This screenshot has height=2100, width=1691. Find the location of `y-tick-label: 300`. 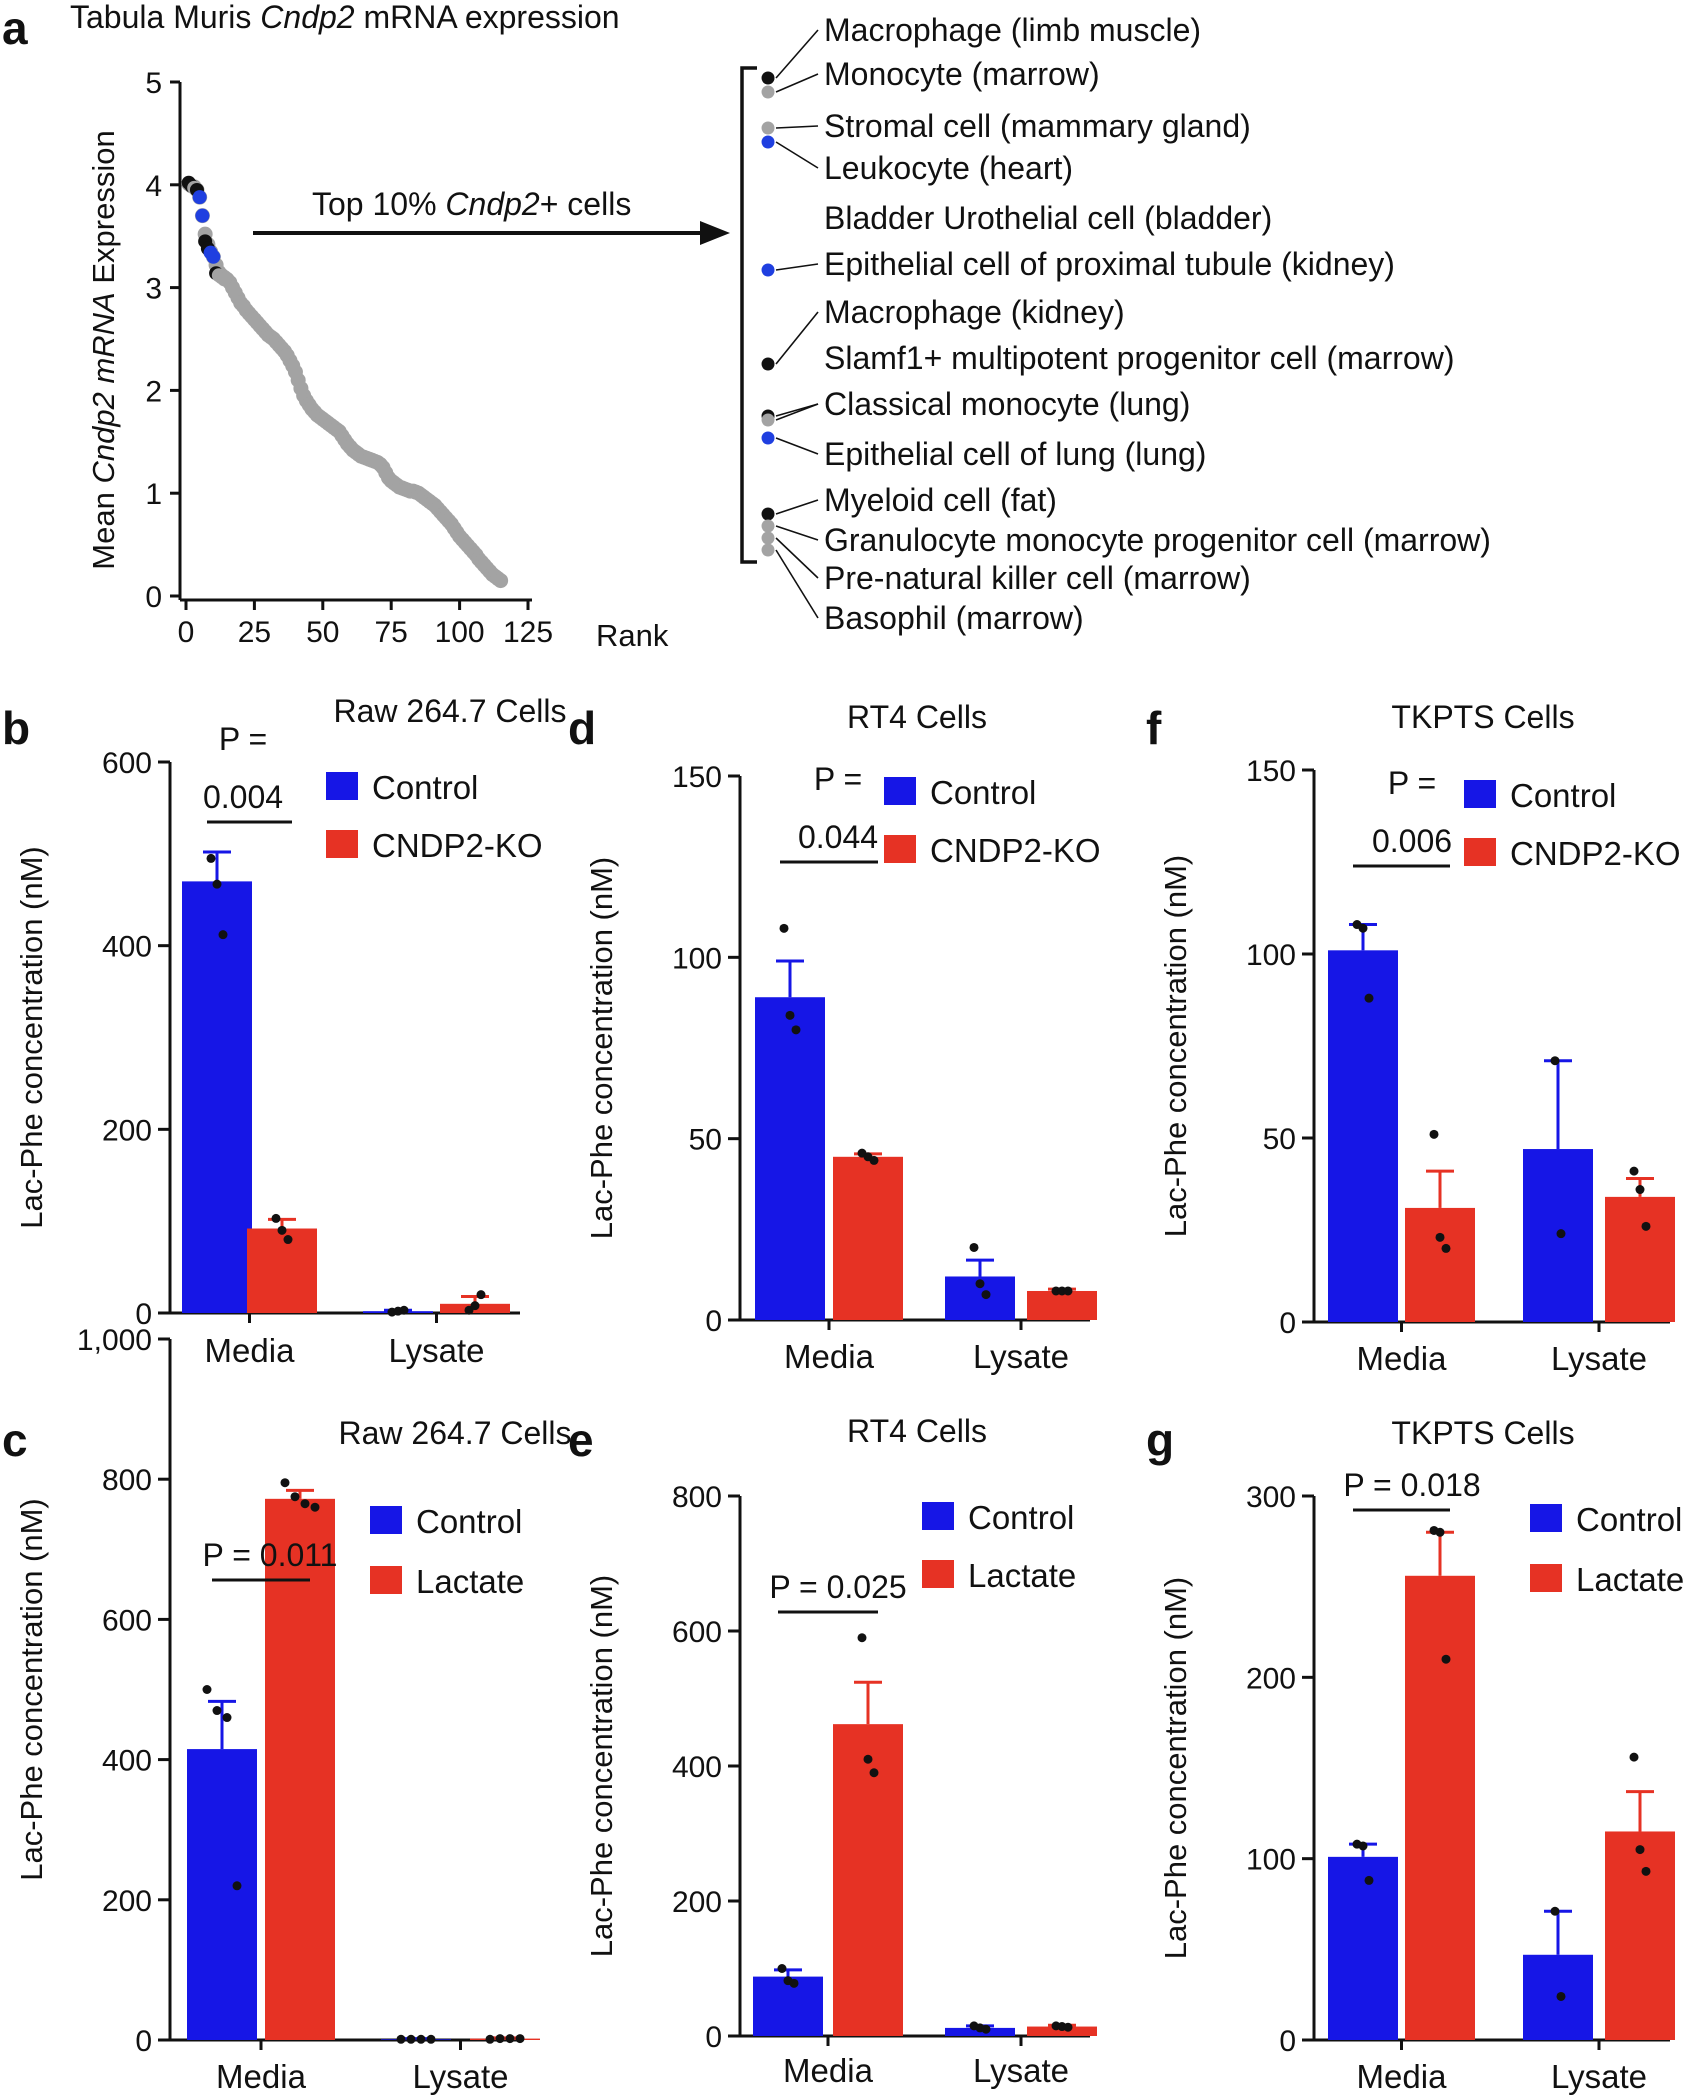

y-tick-label: 300 is located at coordinates (1271, 1497).